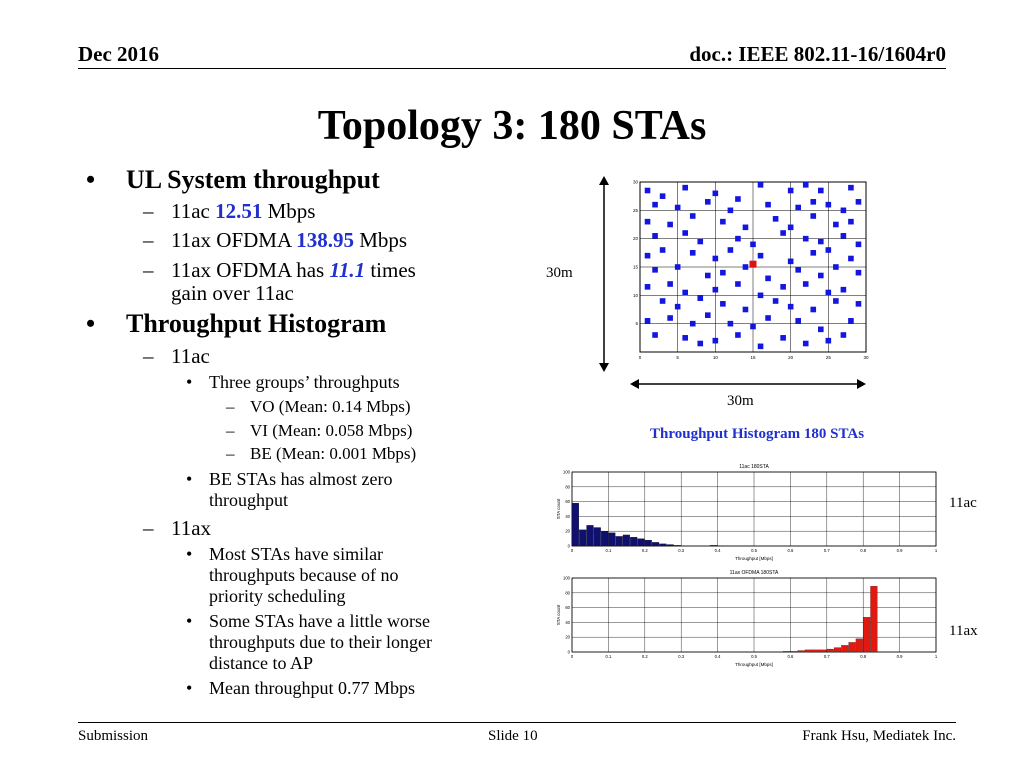 This screenshot has height=768, width=1024. What do you see at coordinates (239, 211) in the screenshot?
I see `value-11ac: 12.51` at bounding box center [239, 211].